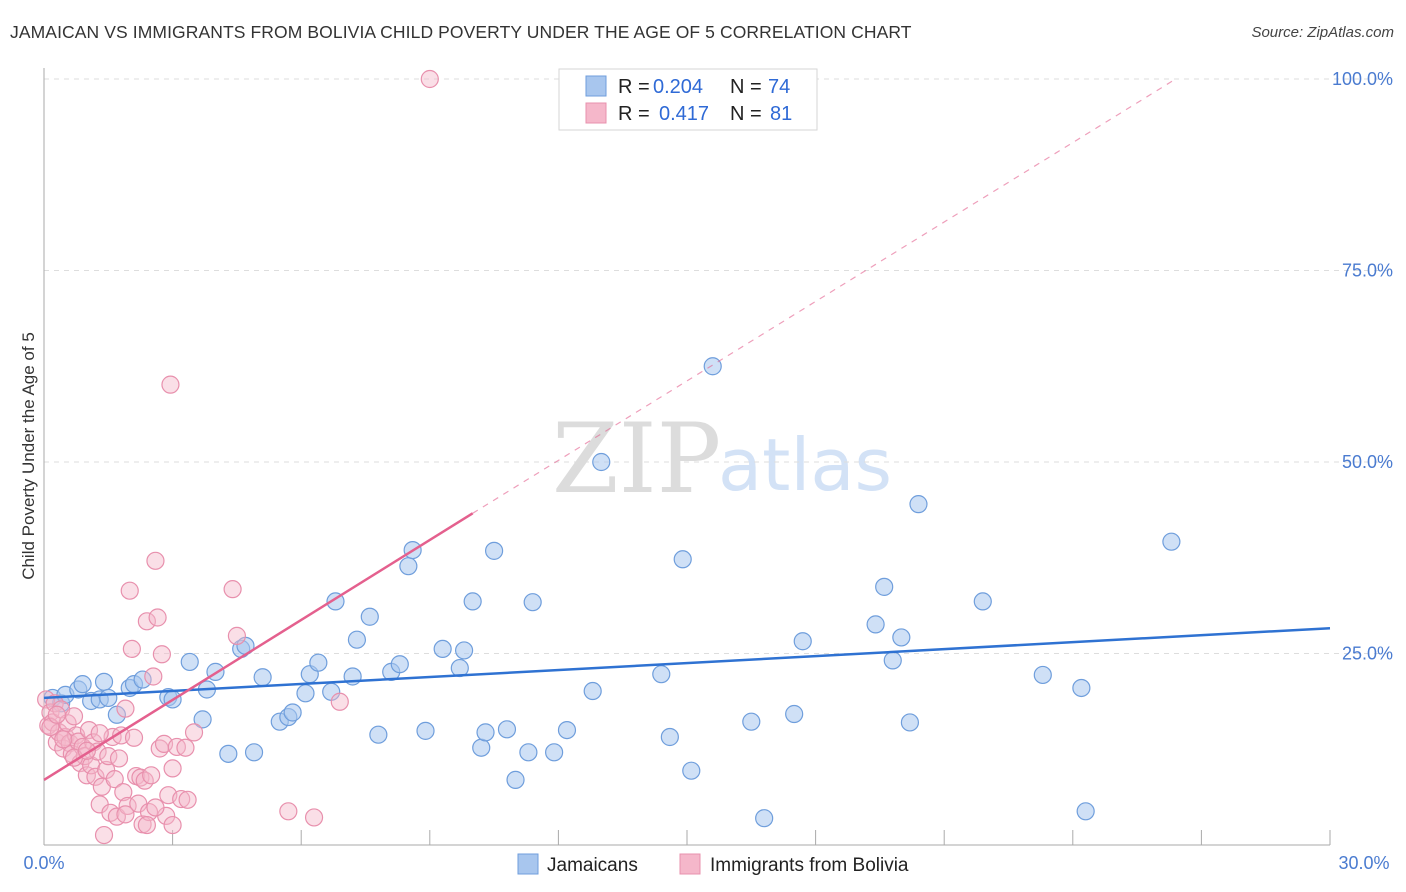 The height and width of the screenshot is (892, 1406). What do you see at coordinates (636, 459) in the screenshot?
I see `watermark-zip: ZIP` at bounding box center [636, 459].